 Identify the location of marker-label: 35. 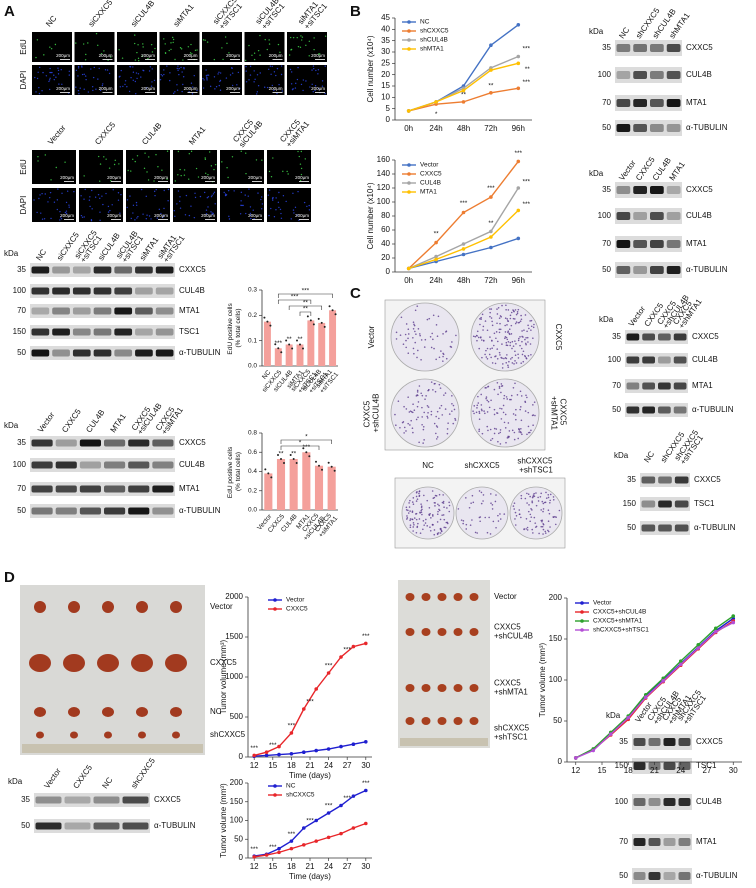
(623, 741).